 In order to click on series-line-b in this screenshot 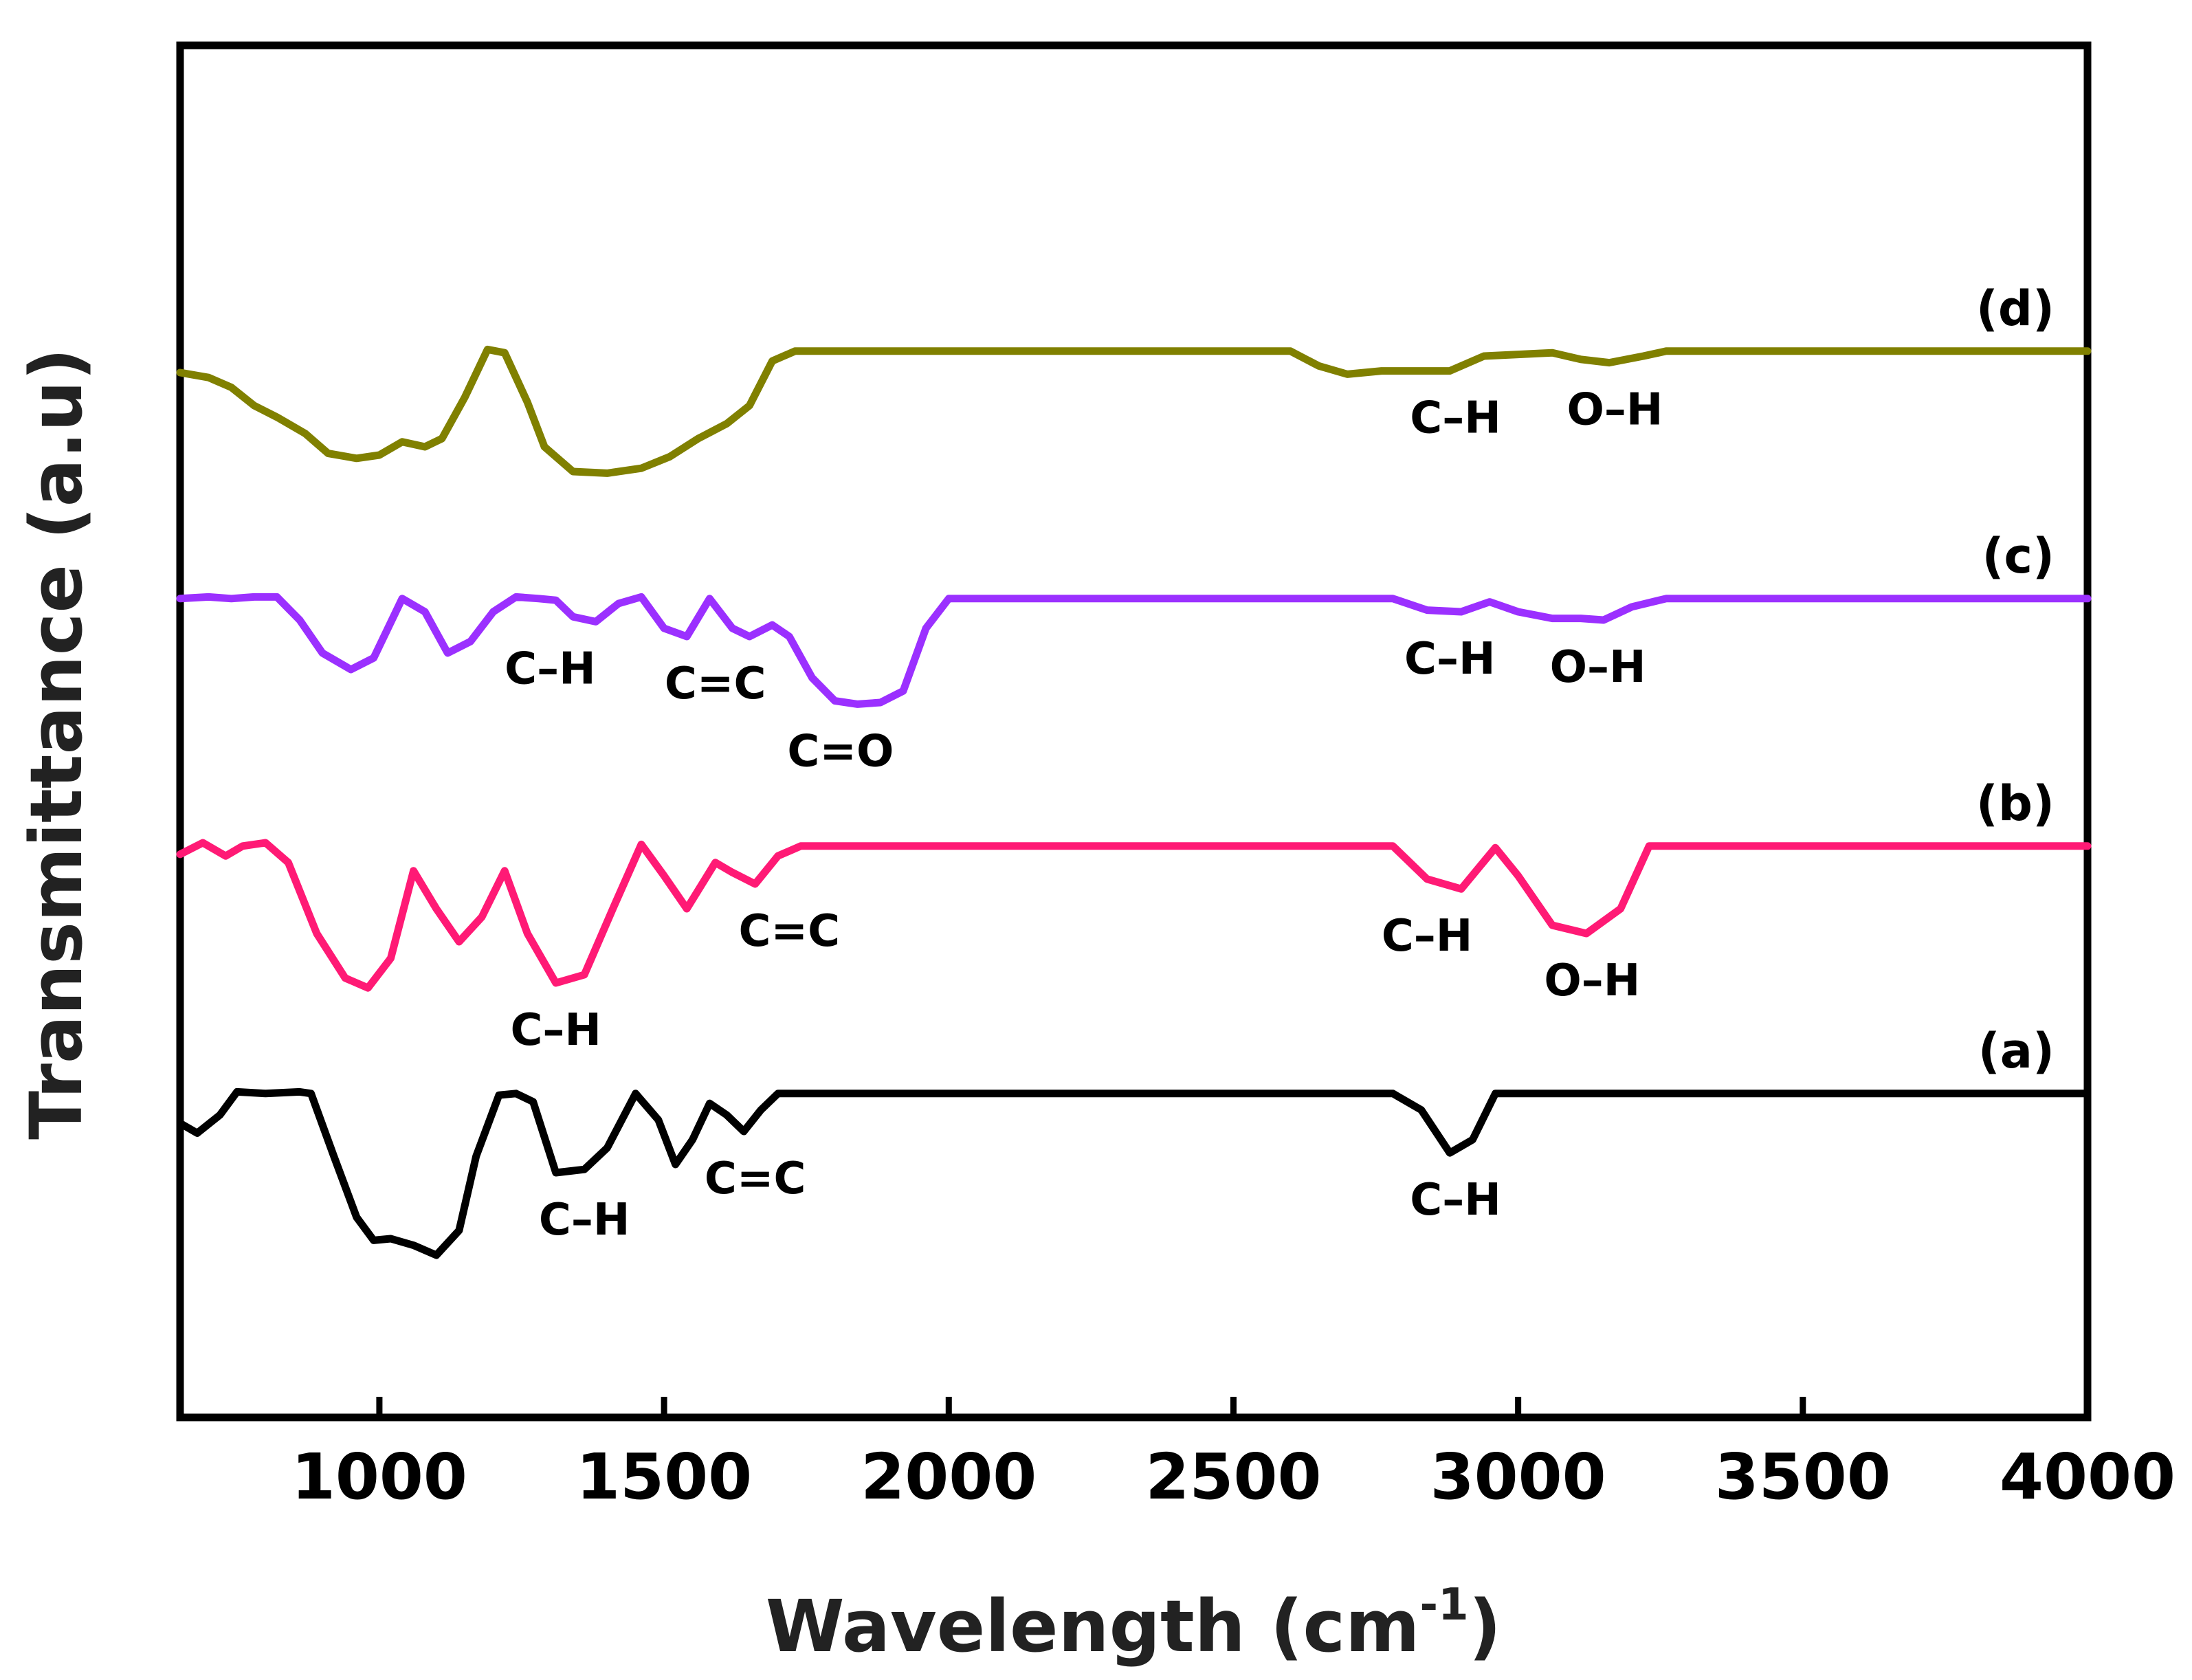, I will do `click(1134, 915)`.